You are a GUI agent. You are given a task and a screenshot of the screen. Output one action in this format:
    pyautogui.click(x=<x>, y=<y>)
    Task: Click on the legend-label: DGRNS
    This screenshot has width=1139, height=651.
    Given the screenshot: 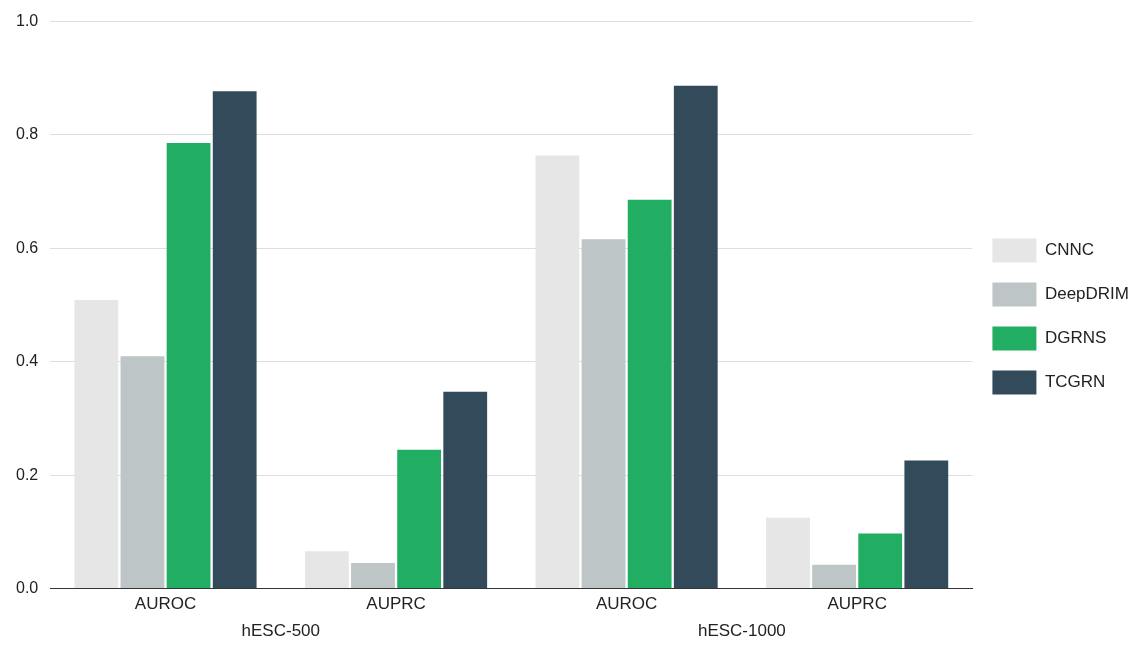 What is the action you would take?
    pyautogui.click(x=1075, y=338)
    